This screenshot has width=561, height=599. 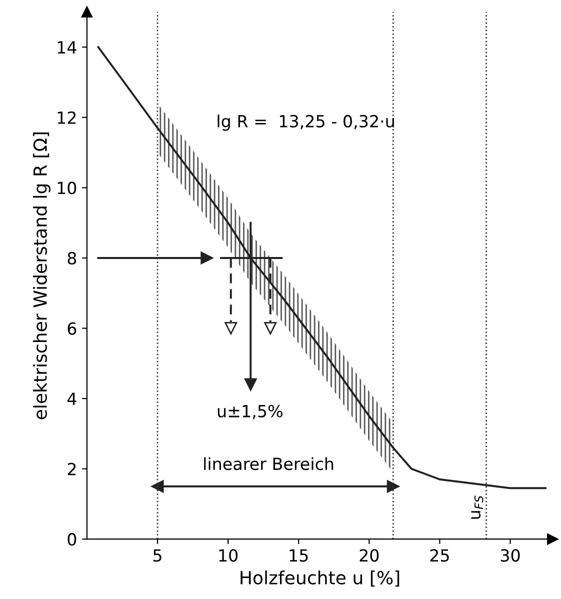 What do you see at coordinates (439, 555) in the screenshot?
I see `x-tick-label: 25` at bounding box center [439, 555].